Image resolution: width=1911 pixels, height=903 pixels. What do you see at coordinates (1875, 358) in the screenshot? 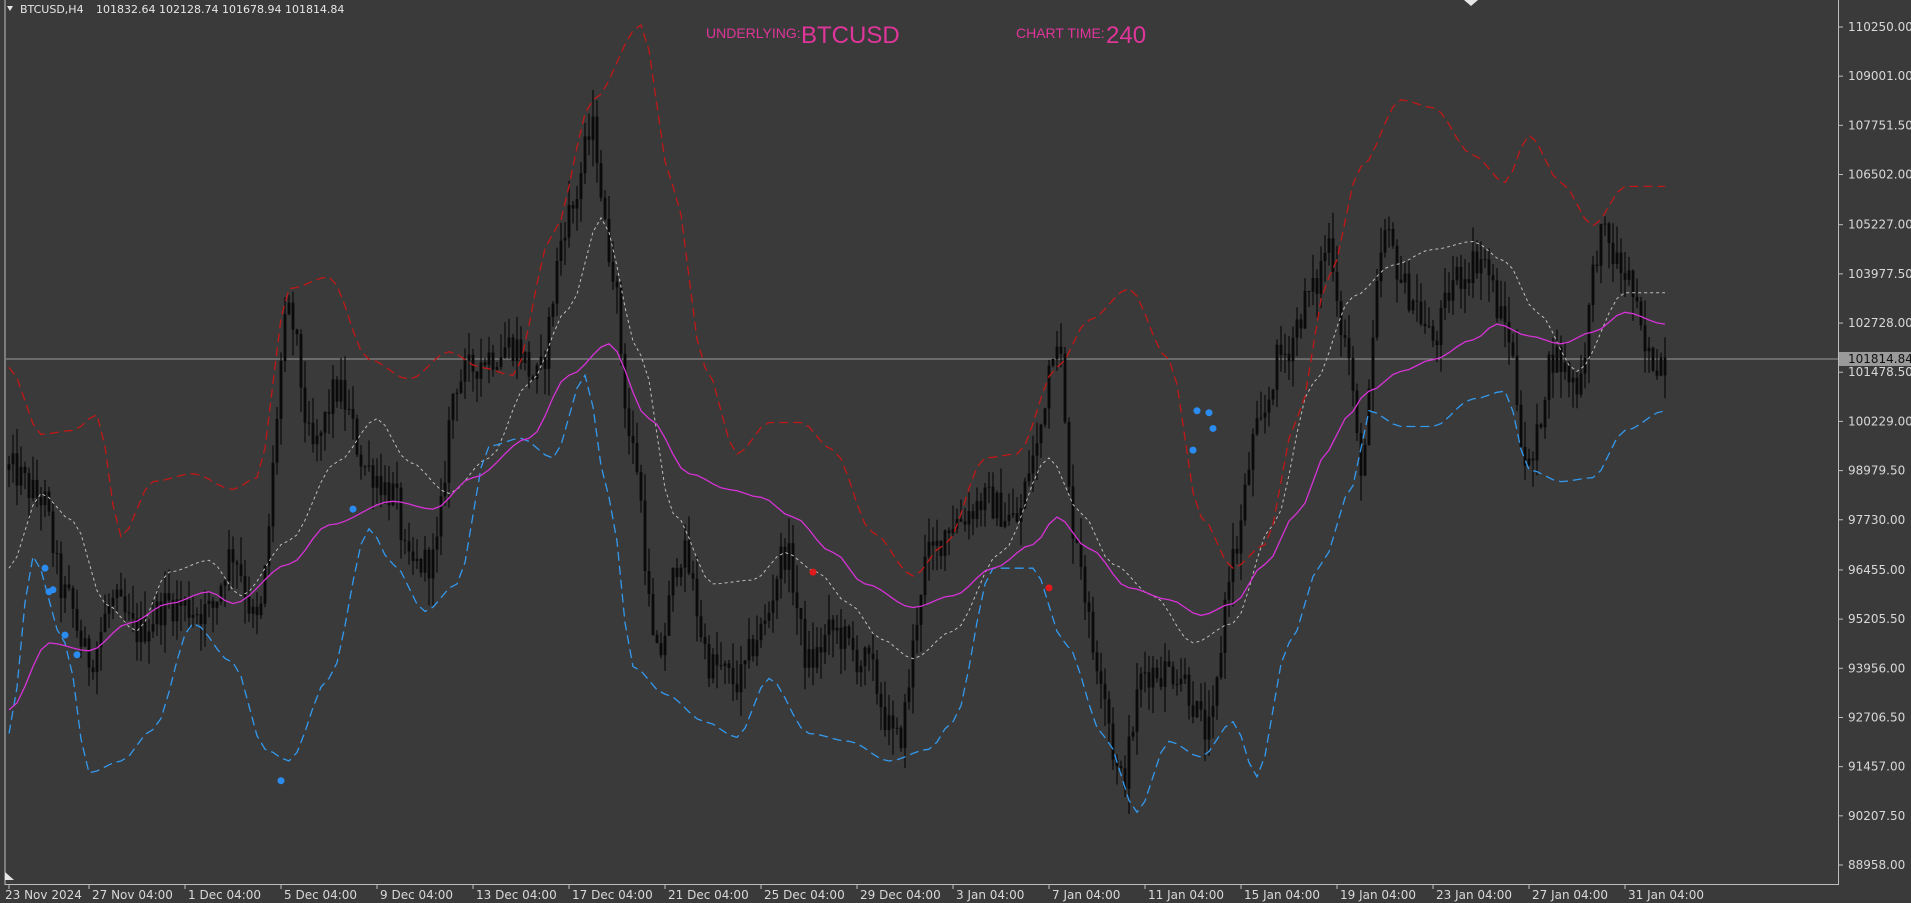
I see `current-price-tag` at bounding box center [1875, 358].